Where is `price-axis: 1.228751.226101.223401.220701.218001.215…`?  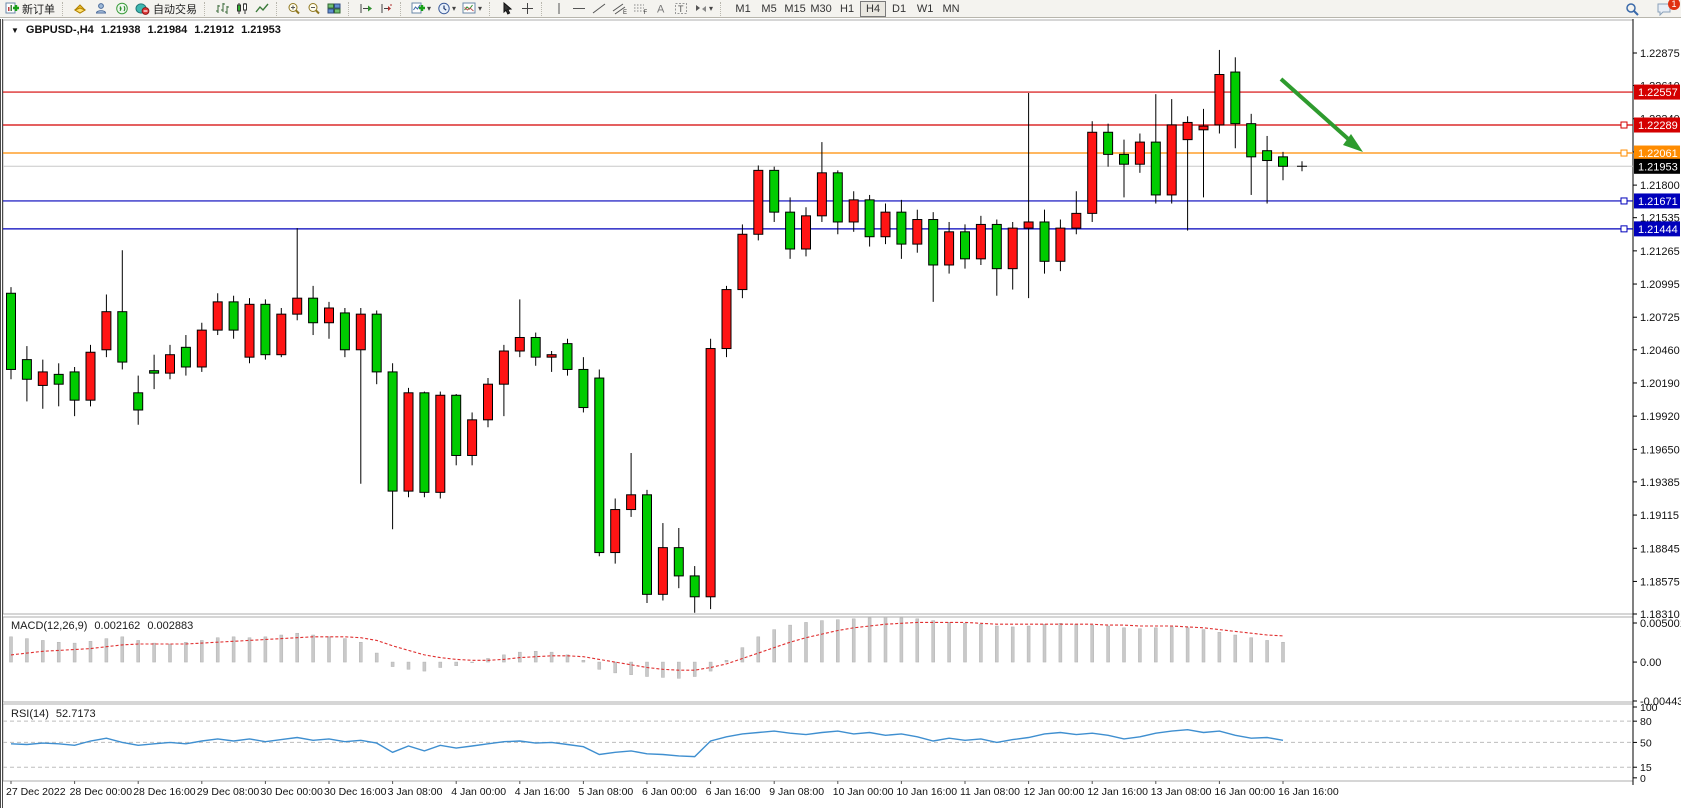
price-axis: 1.228751.226101.223401.220701.218001.215… is located at coordinates (1656, 334).